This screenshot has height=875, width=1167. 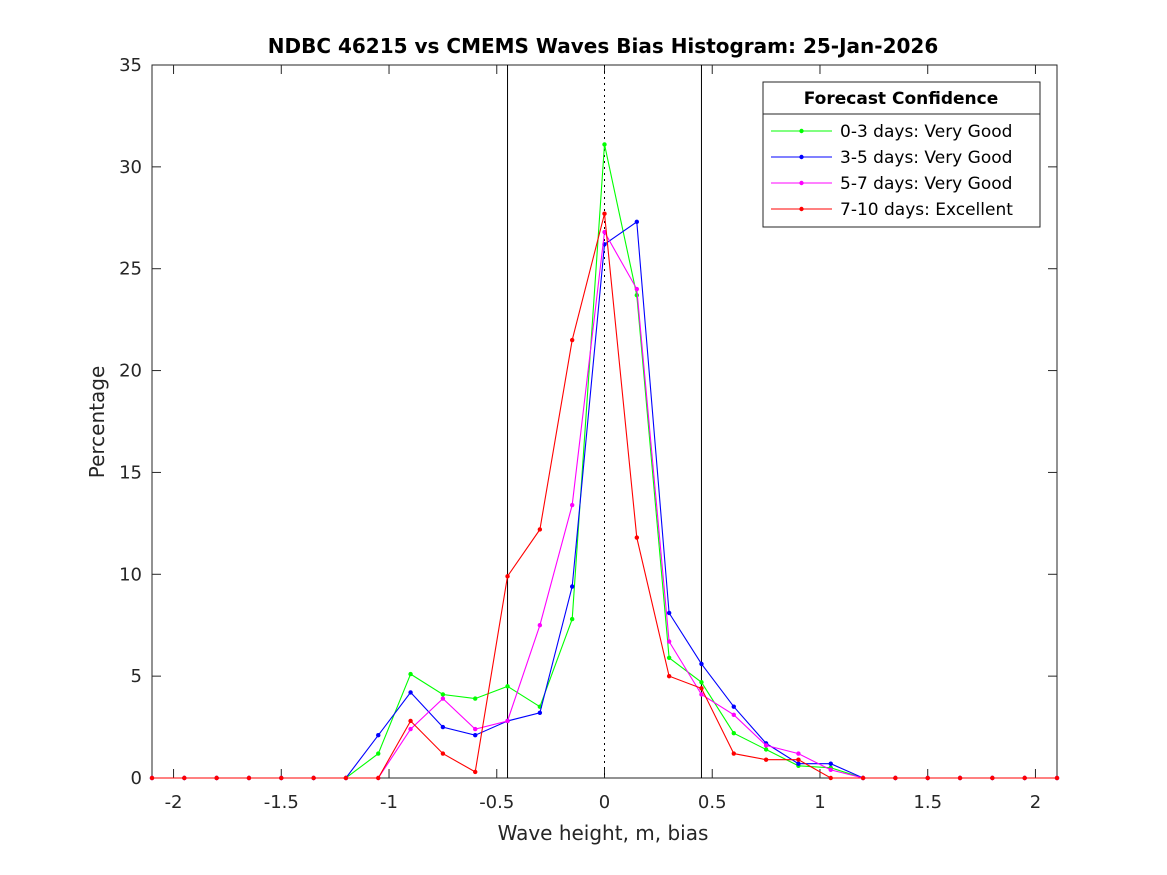 I want to click on y-tick-label: 20, so click(x=130, y=371).